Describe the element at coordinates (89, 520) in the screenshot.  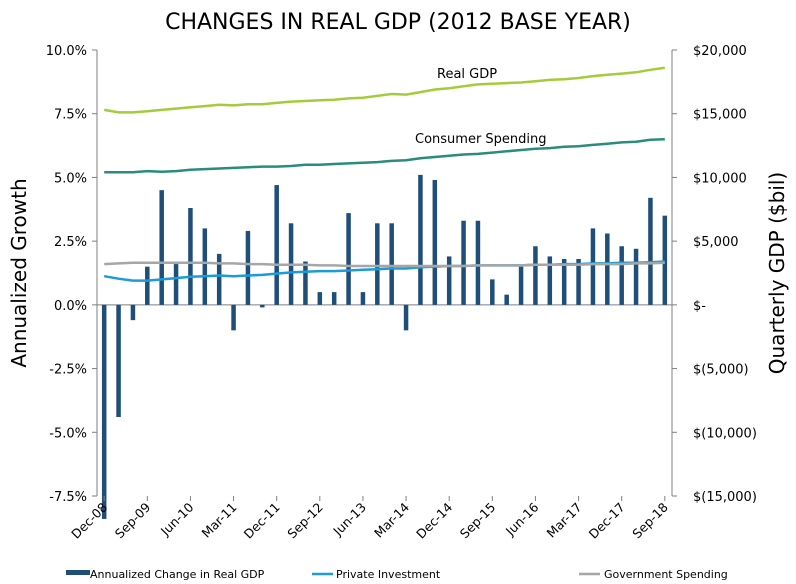
I see `x-tick-label: Dec-08` at that location.